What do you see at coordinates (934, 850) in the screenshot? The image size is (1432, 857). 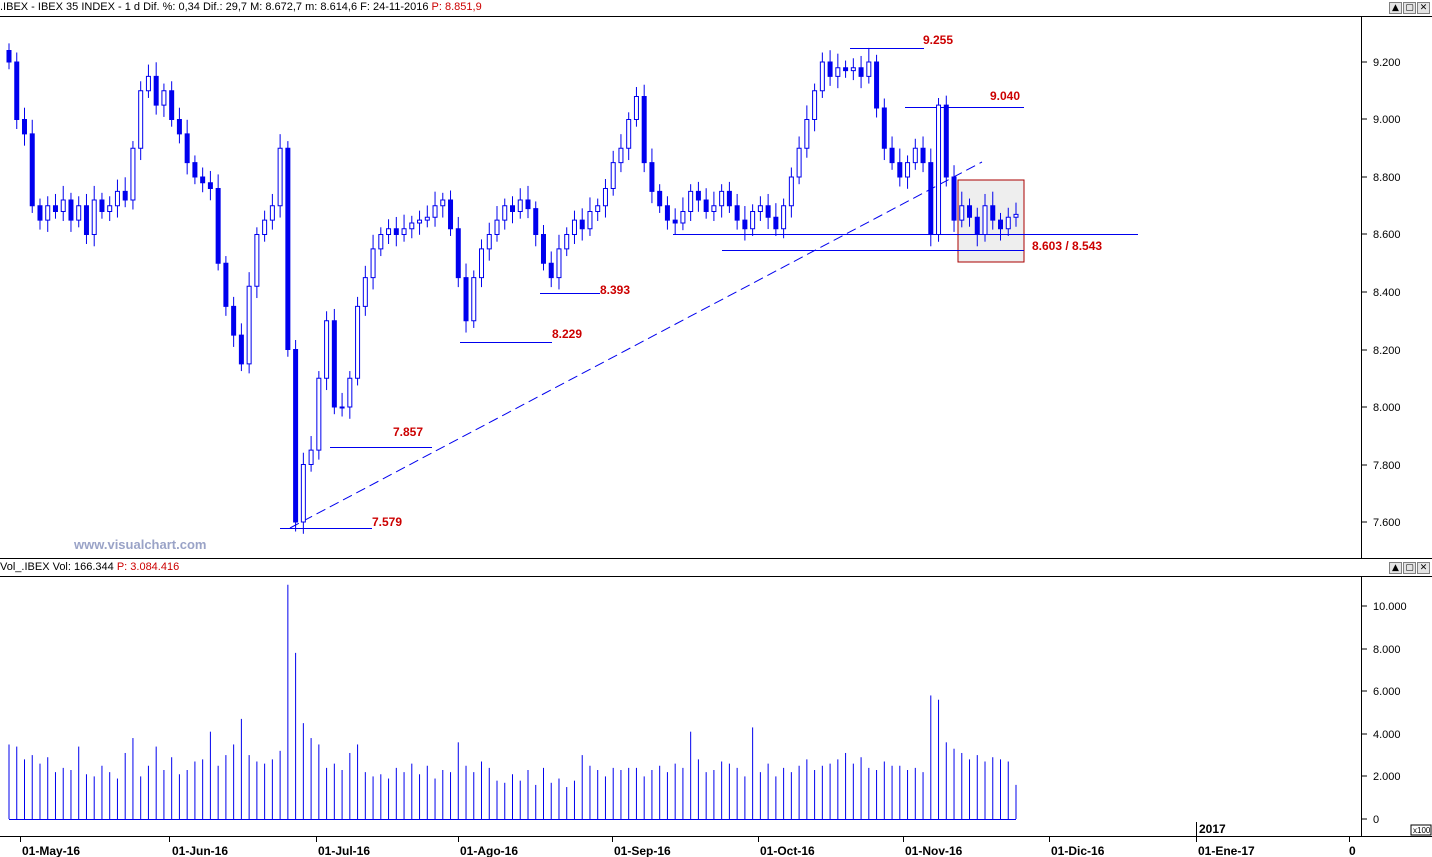 I see `x-label: 01-Nov-16` at bounding box center [934, 850].